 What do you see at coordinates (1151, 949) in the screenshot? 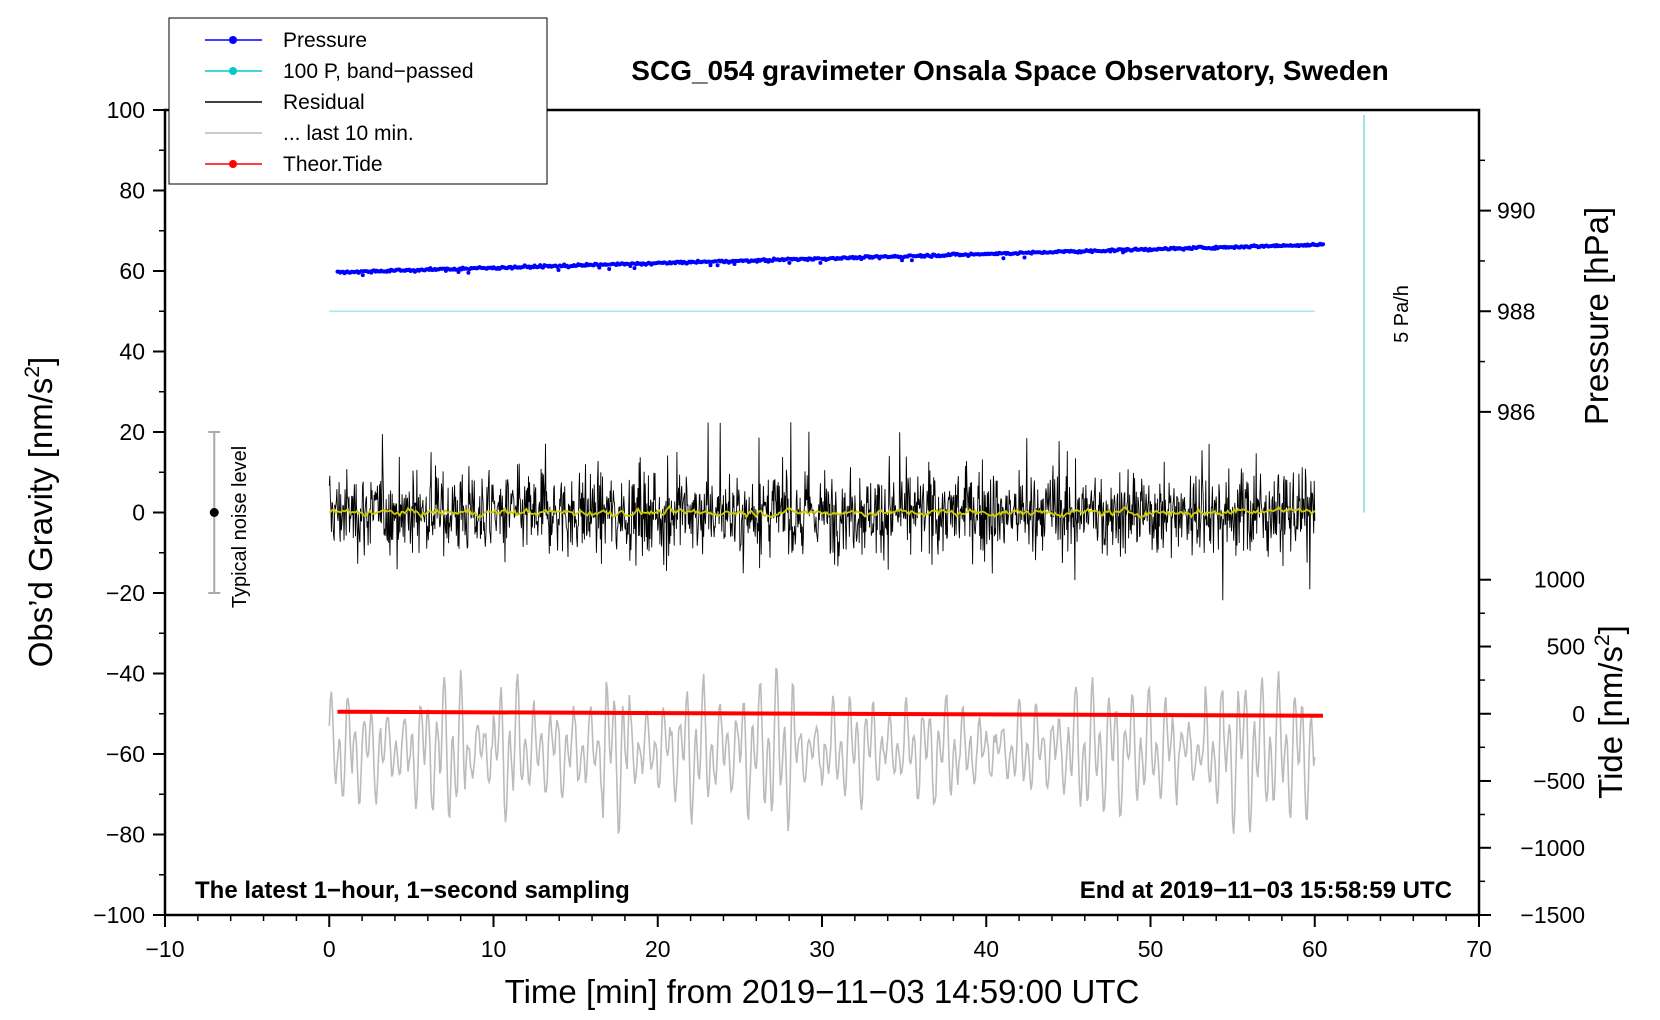
I see `x-tick-label: 50` at bounding box center [1151, 949].